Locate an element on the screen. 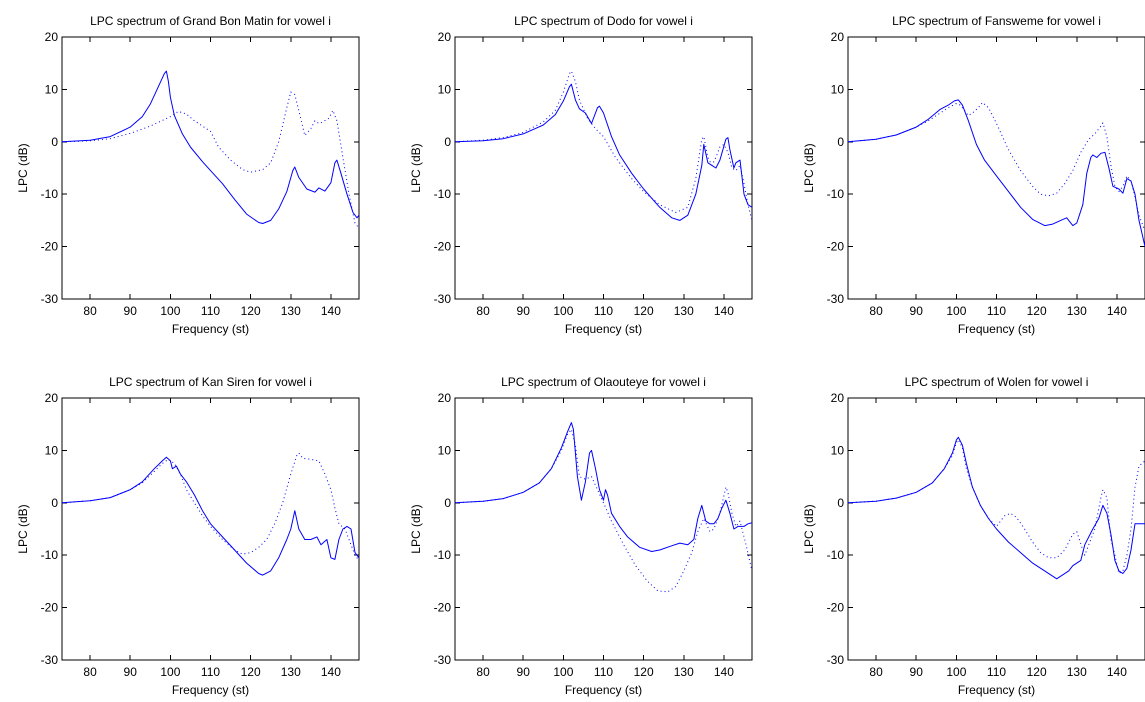 The width and height of the screenshot is (1145, 702). subplot-title: LPC spectrum of Fansweme for vowel i is located at coordinates (996, 21).